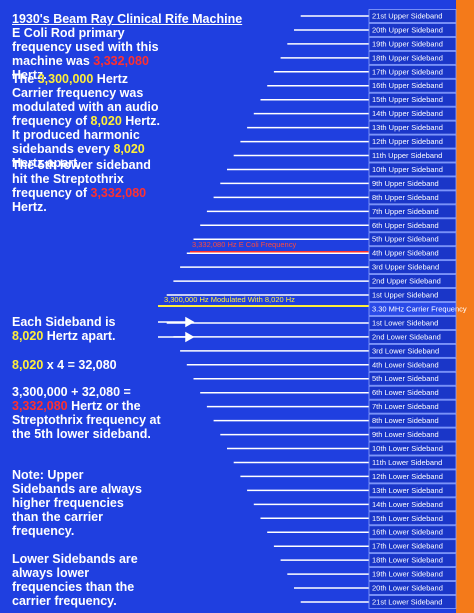 The image size is (474, 613). I want to click on sideband-label: 3.30 MHz Carrier Frequency, so click(419, 308).